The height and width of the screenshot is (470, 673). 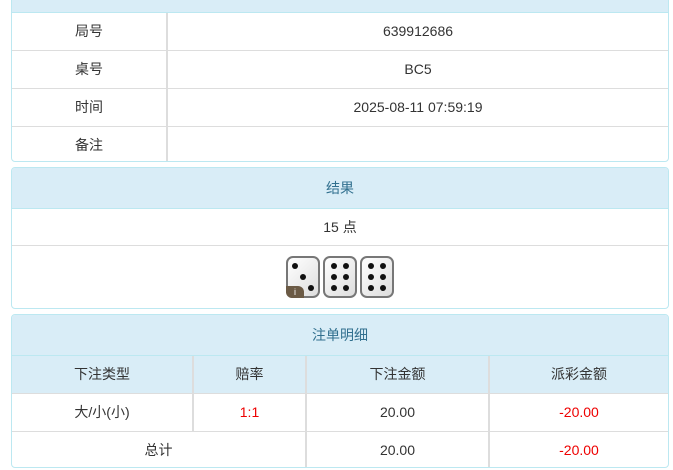 I want to click on info-row-time: 时间 2025-08-11 07:59:19, so click(x=340, y=106).